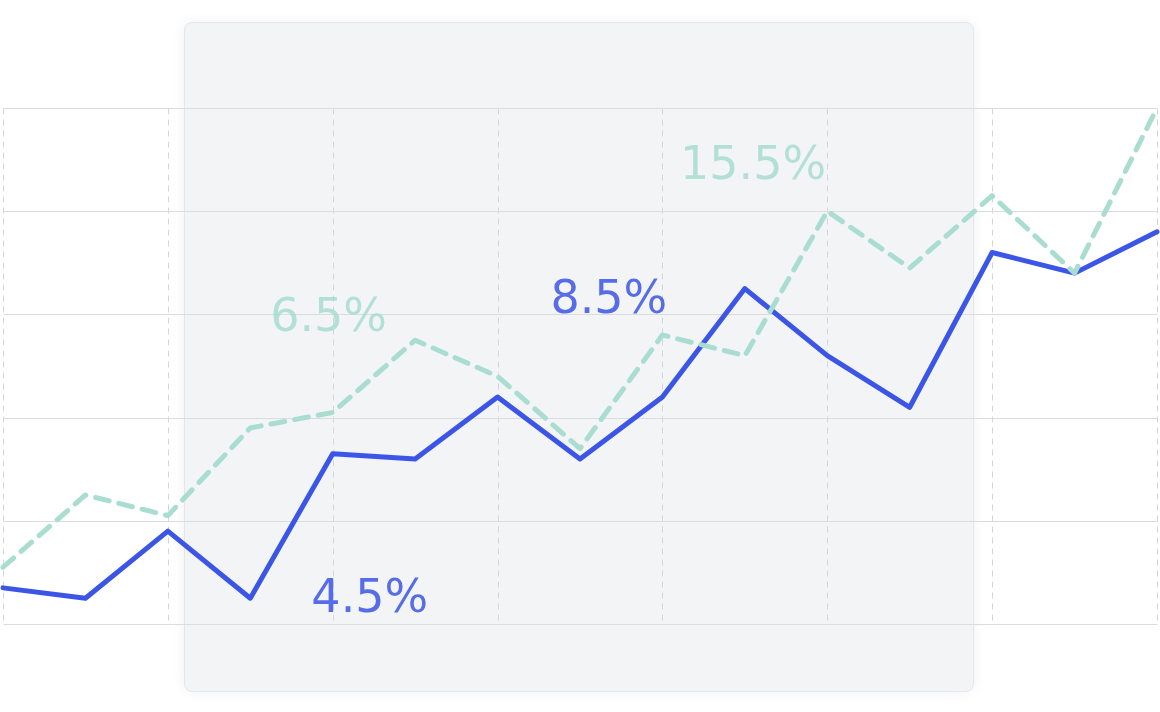 The image size is (1160, 712). Describe the element at coordinates (370, 596) in the screenshot. I see `annotation: 4.5%` at that location.